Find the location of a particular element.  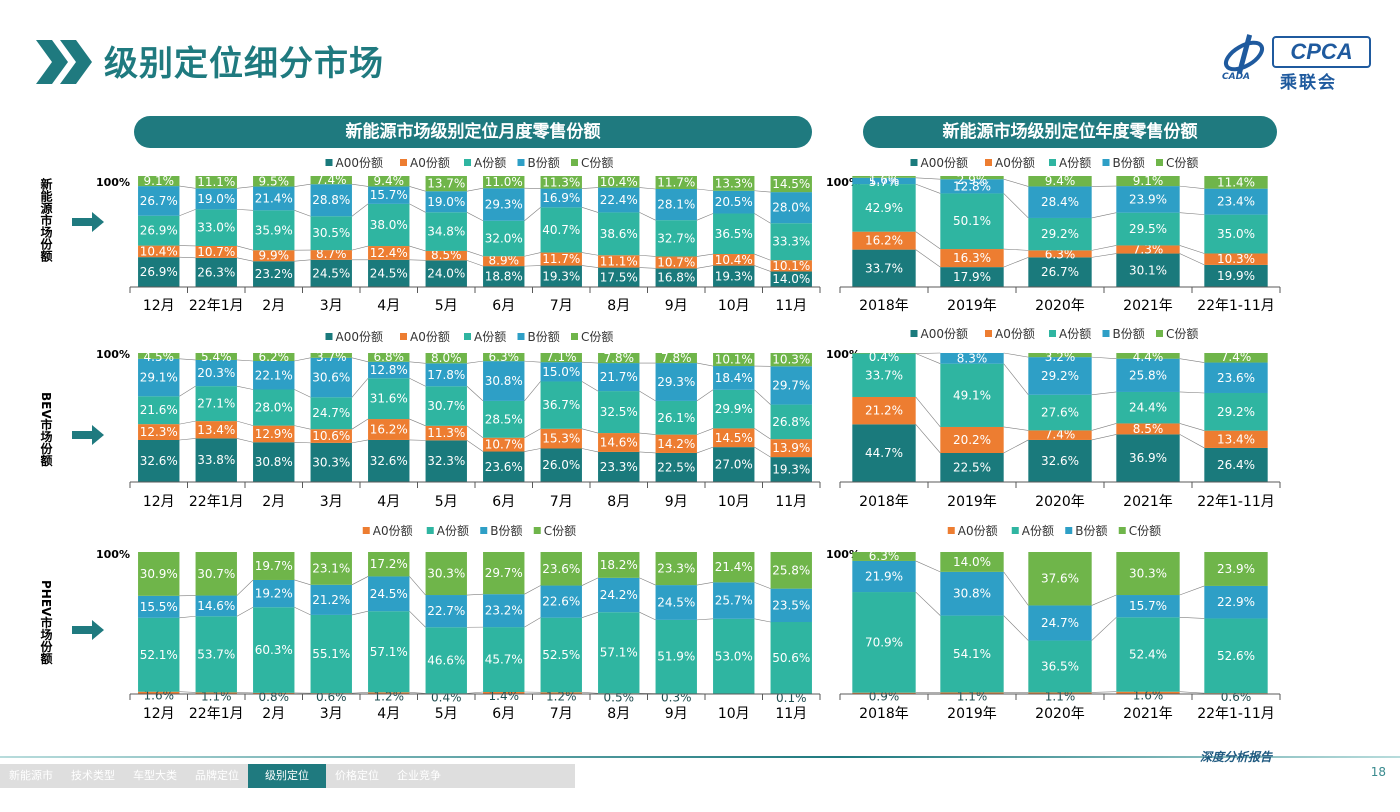

footer-tab: 品牌定位 is located at coordinates (217, 776).